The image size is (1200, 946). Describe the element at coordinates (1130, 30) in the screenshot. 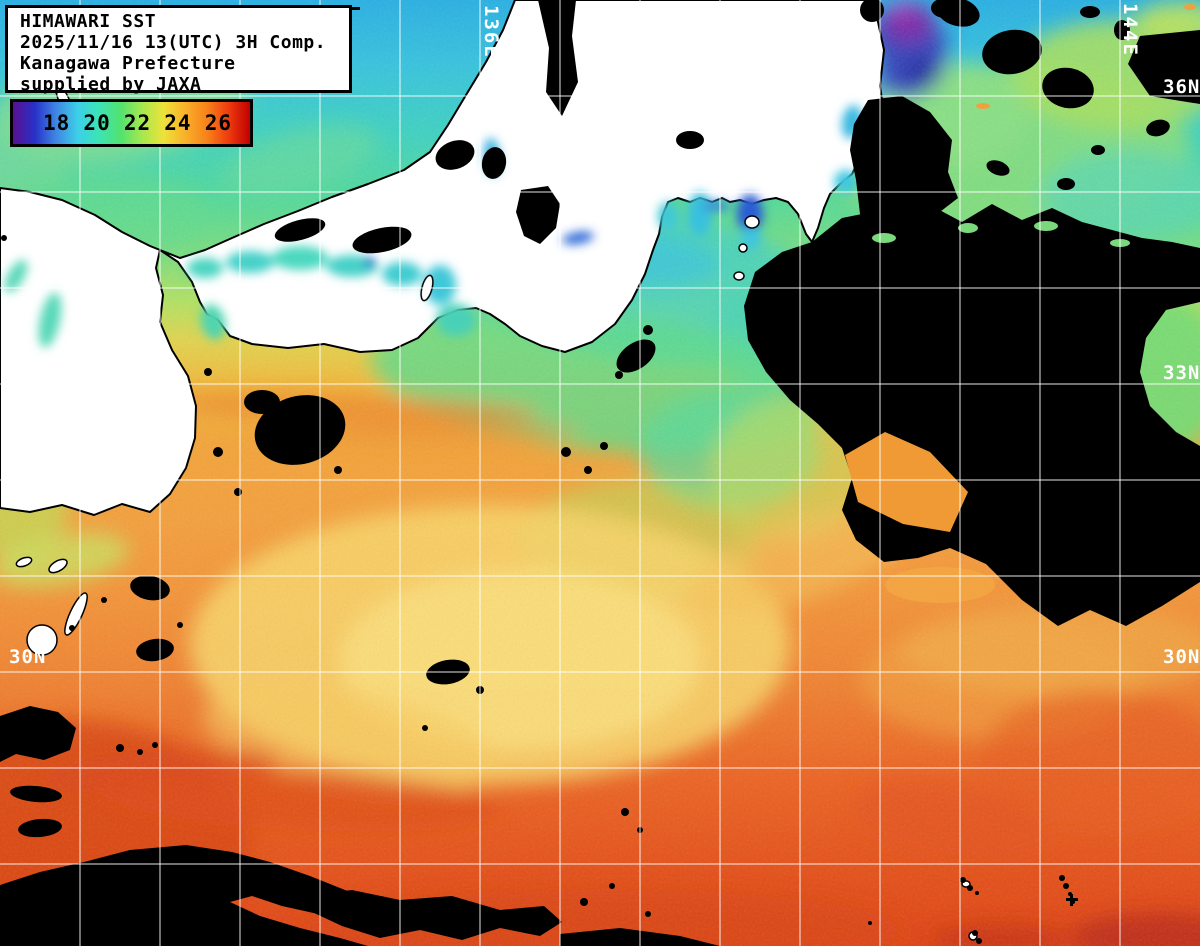

I see `grid-label-144e: 144E` at that location.